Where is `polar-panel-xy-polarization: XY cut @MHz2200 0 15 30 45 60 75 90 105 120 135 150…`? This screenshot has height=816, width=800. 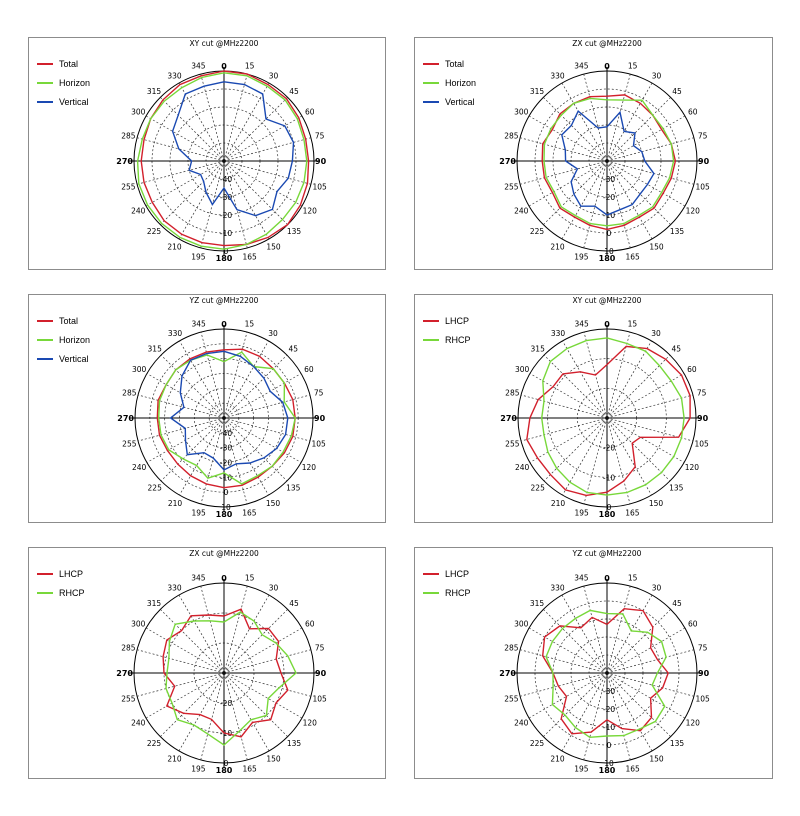
polar-panel-xy-polarization: XY cut @MHz2200 0 15 30 45 60 75 90 105 120 135 150… is located at coordinates (593, 408).